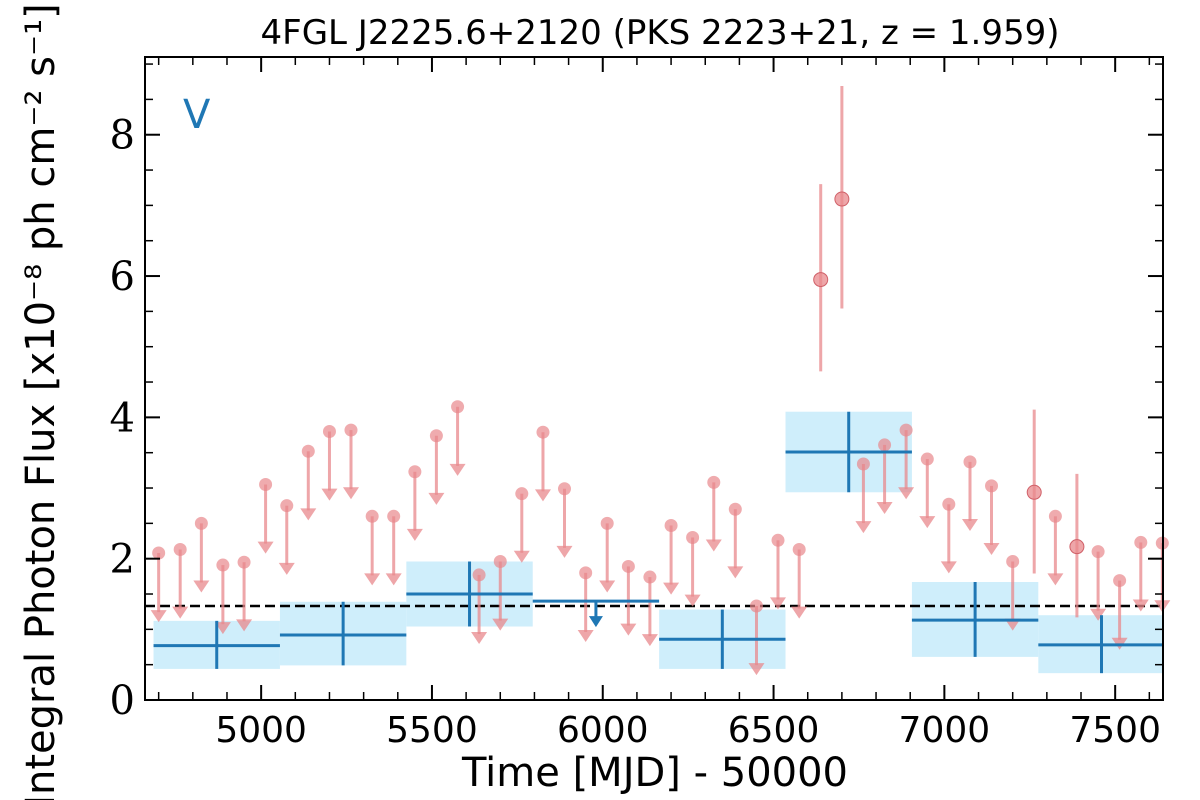  I want to click on y-tick-label: 2, so click(122, 560).